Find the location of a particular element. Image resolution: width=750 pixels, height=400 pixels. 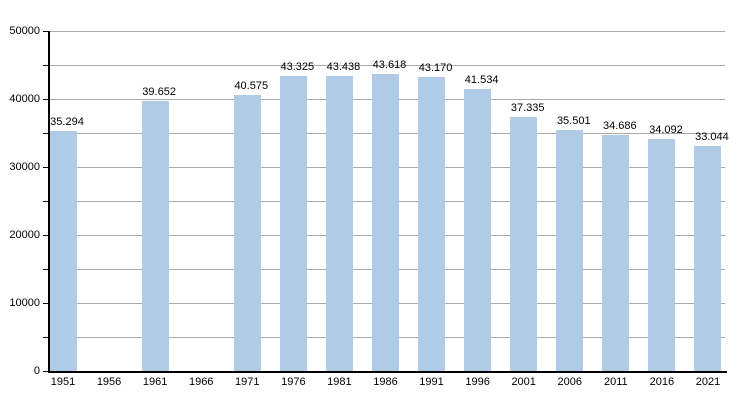

x-axis-label-1961: 1961 is located at coordinates (155, 382).